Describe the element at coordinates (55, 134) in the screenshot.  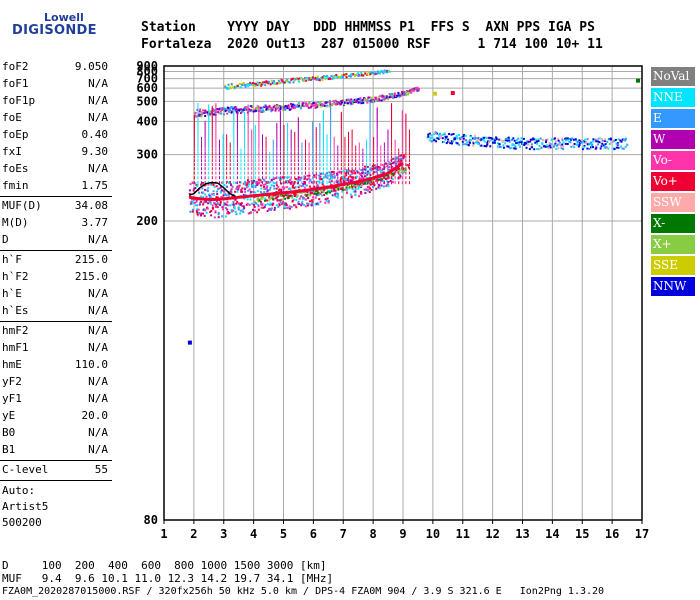
I see `param-foep: foEp 0.40` at that location.